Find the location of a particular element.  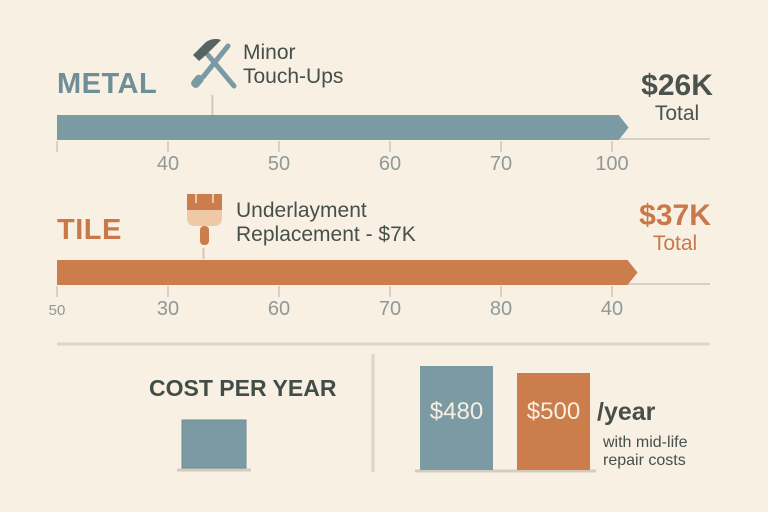

metal-total-value: $26K is located at coordinates (677, 85).